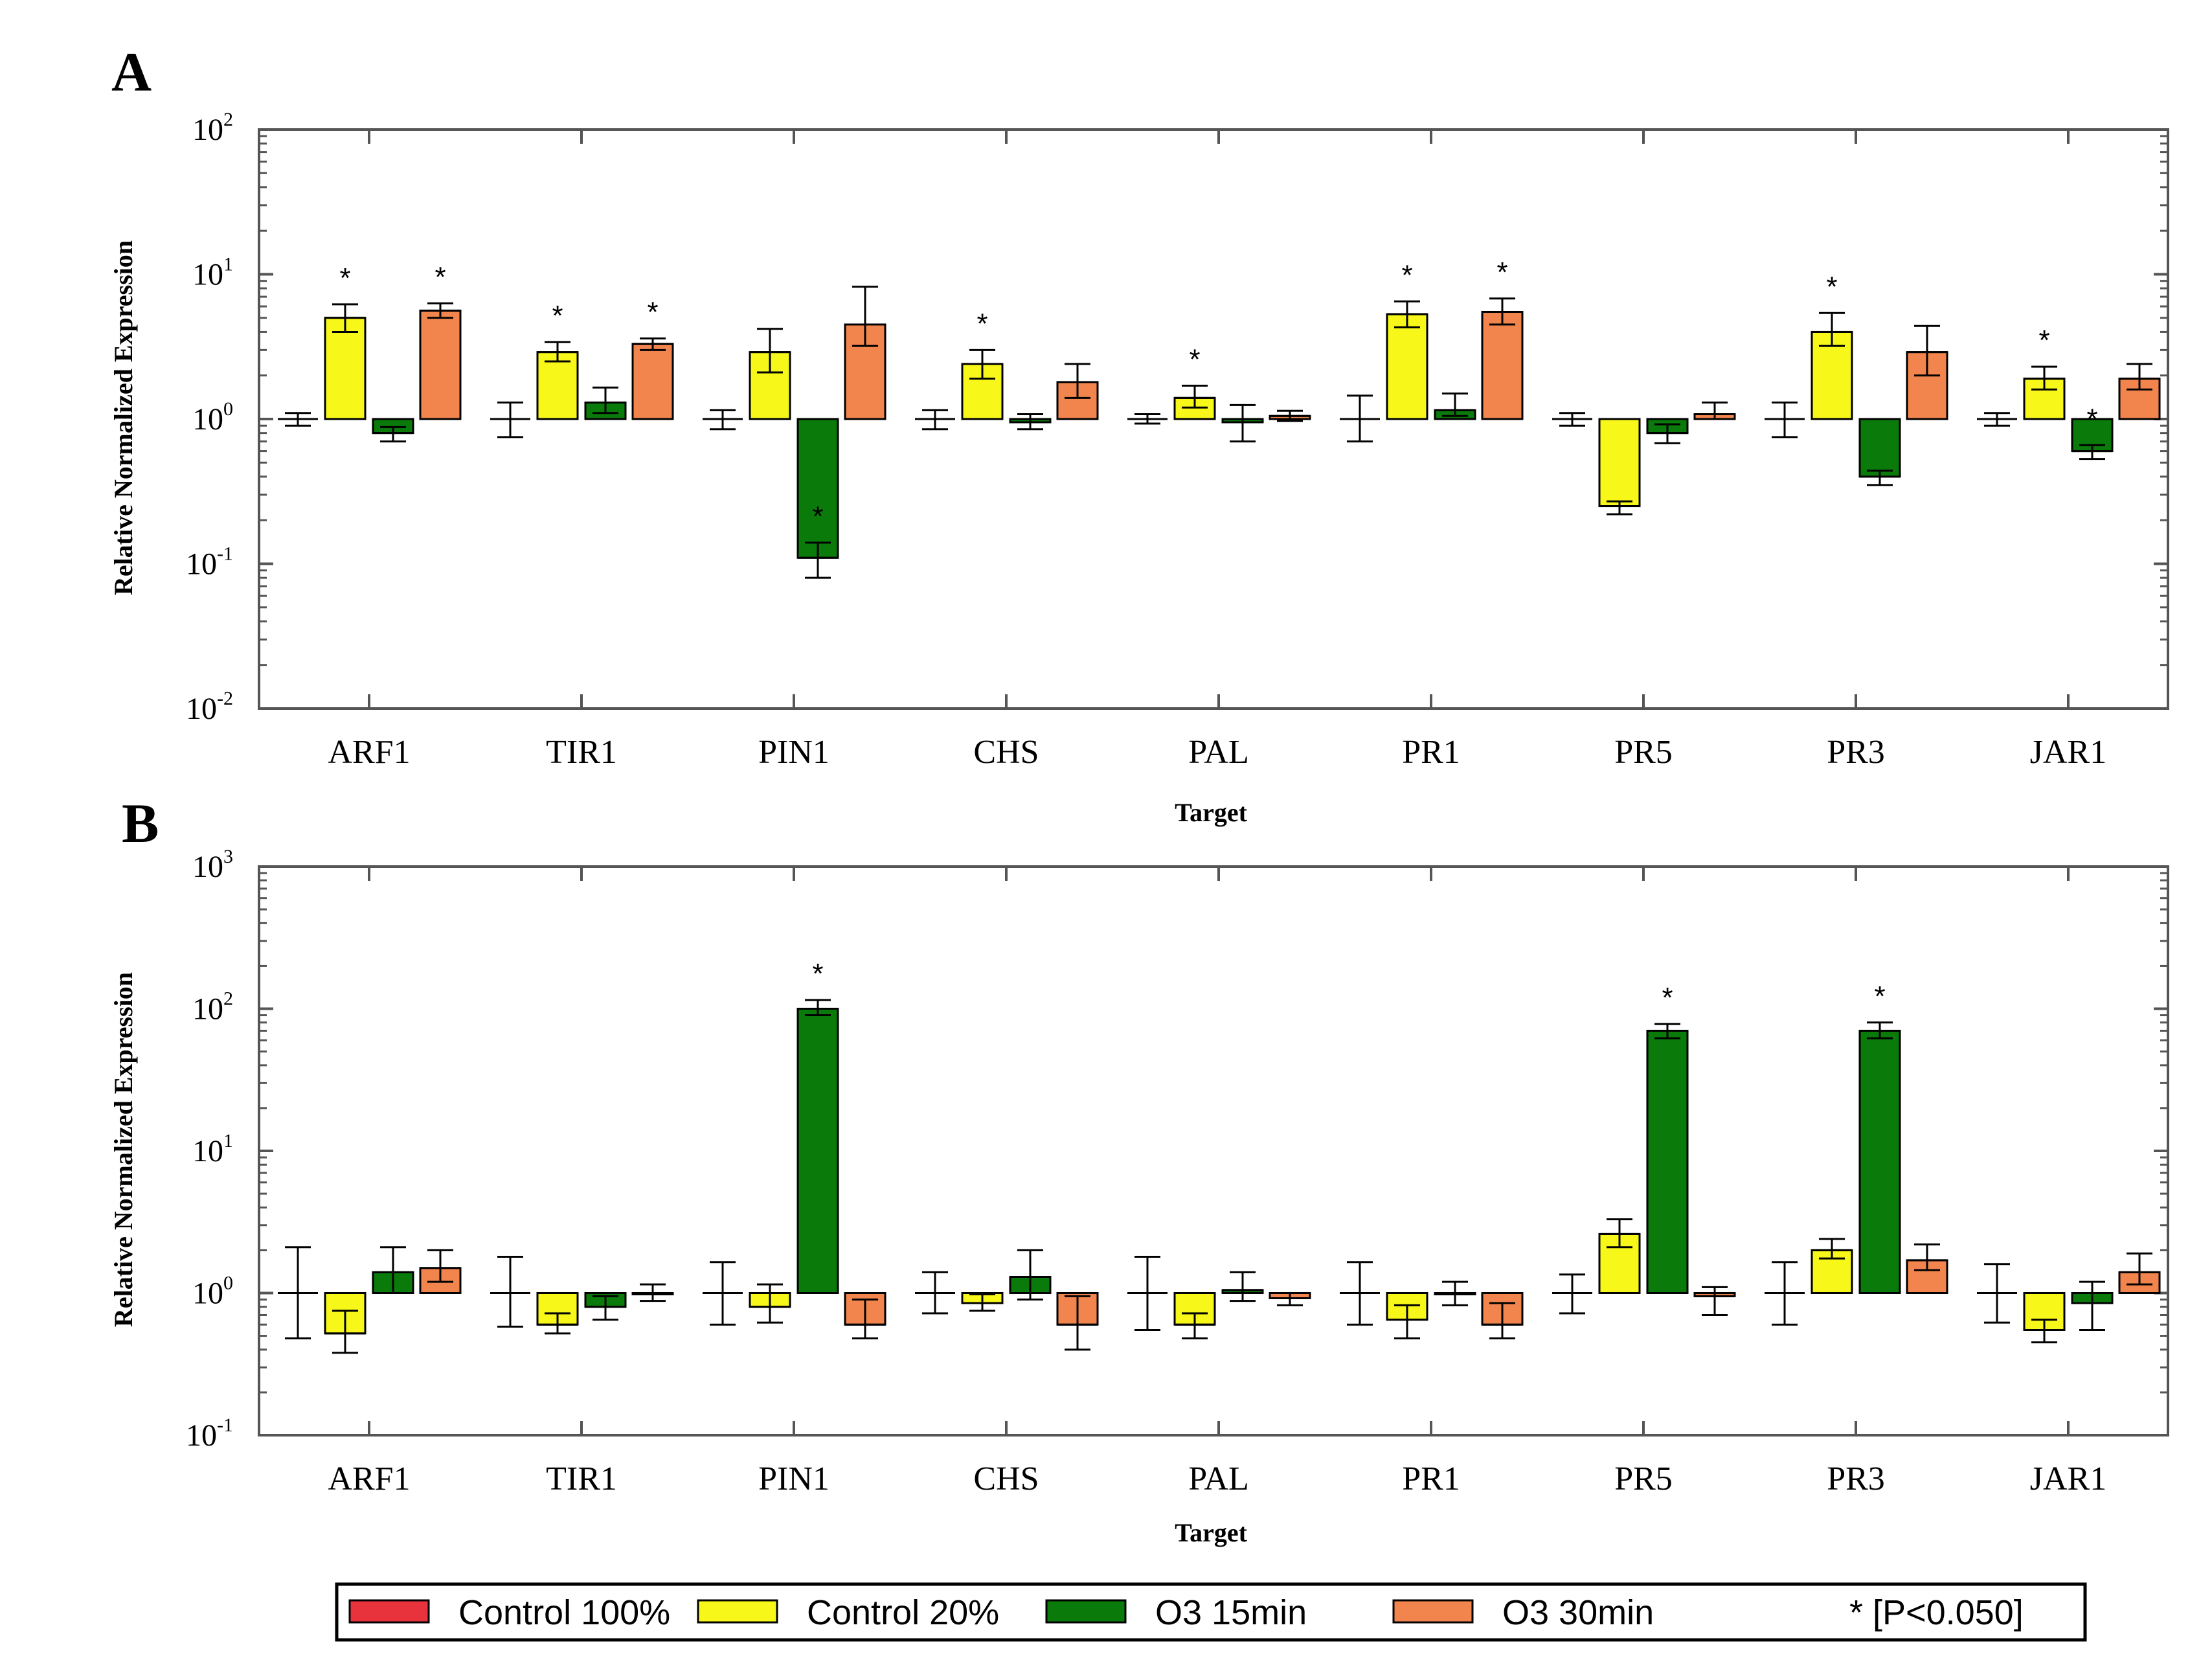  What do you see at coordinates (581, 753) in the screenshot?
I see `panel-a-x-tick-label-tir1: TIR1` at bounding box center [581, 753].